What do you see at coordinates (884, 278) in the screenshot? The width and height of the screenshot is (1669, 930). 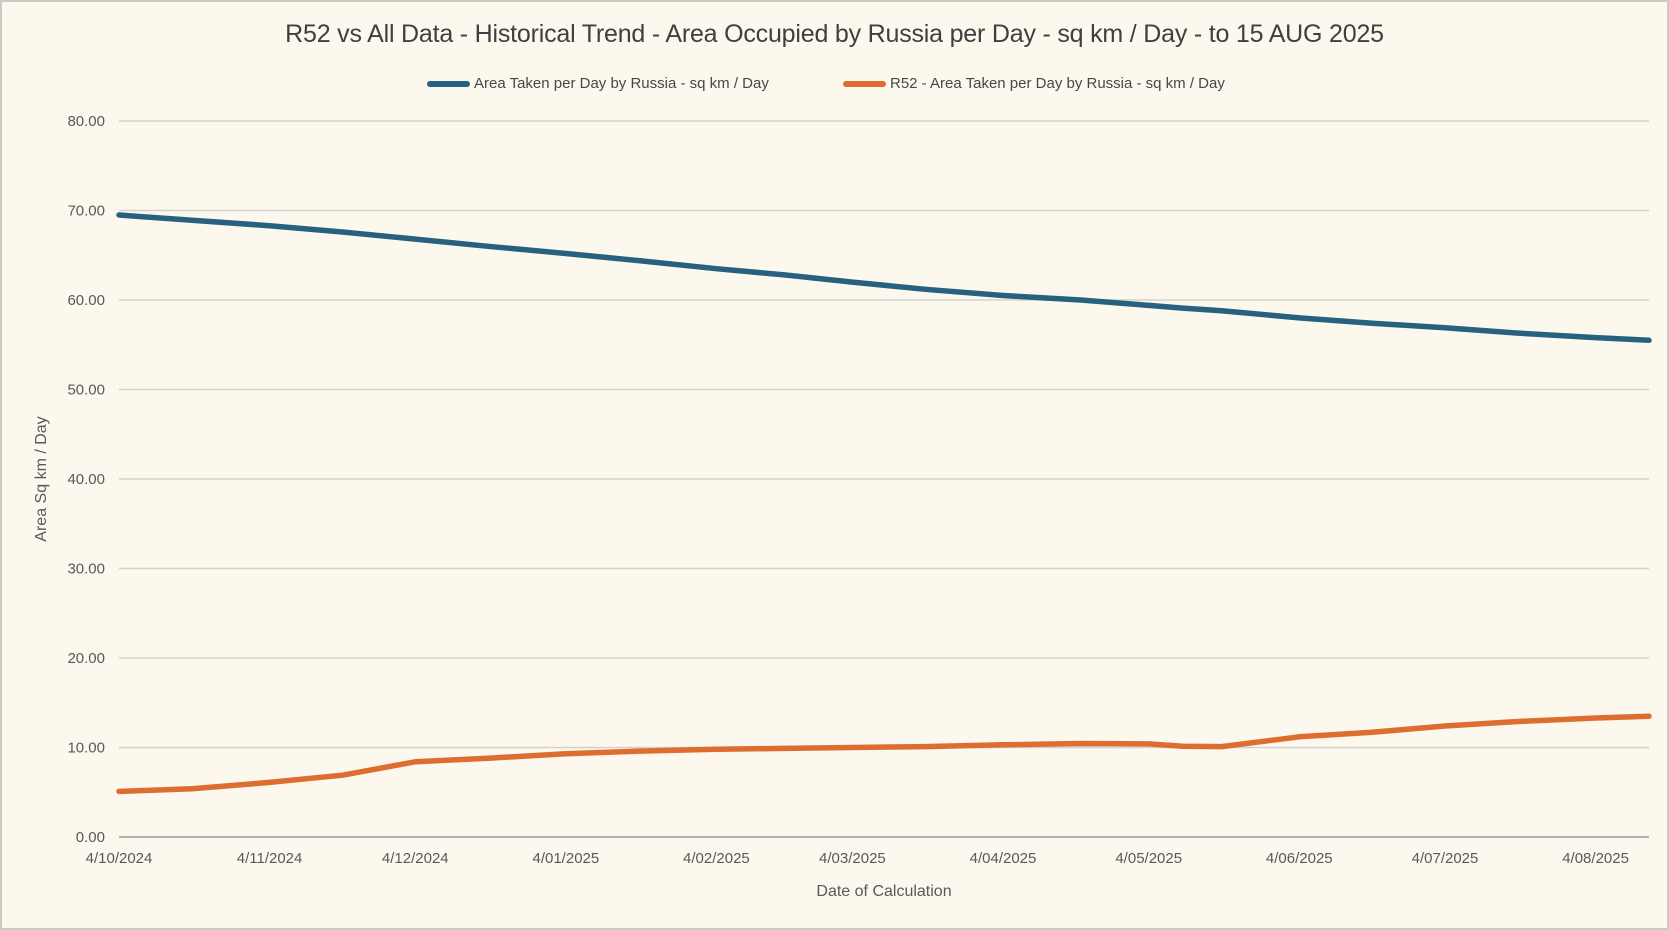 I see `series-line-all-data` at bounding box center [884, 278].